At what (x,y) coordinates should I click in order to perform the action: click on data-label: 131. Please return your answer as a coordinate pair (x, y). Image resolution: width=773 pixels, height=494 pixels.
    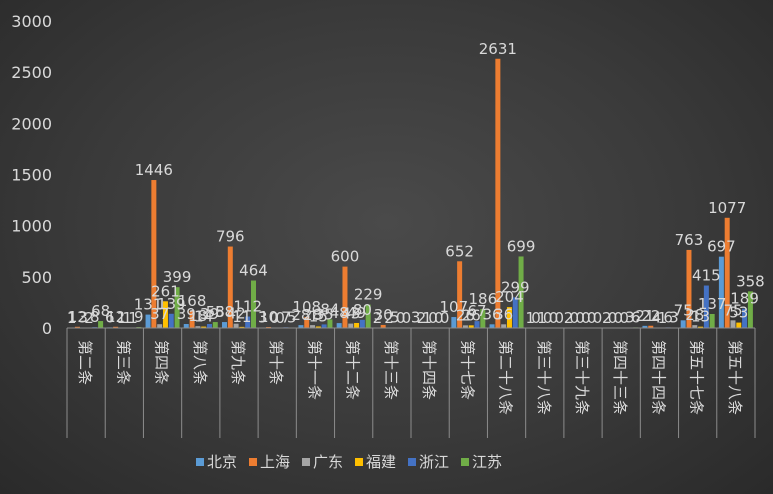
    Looking at the image, I should click on (148, 305).